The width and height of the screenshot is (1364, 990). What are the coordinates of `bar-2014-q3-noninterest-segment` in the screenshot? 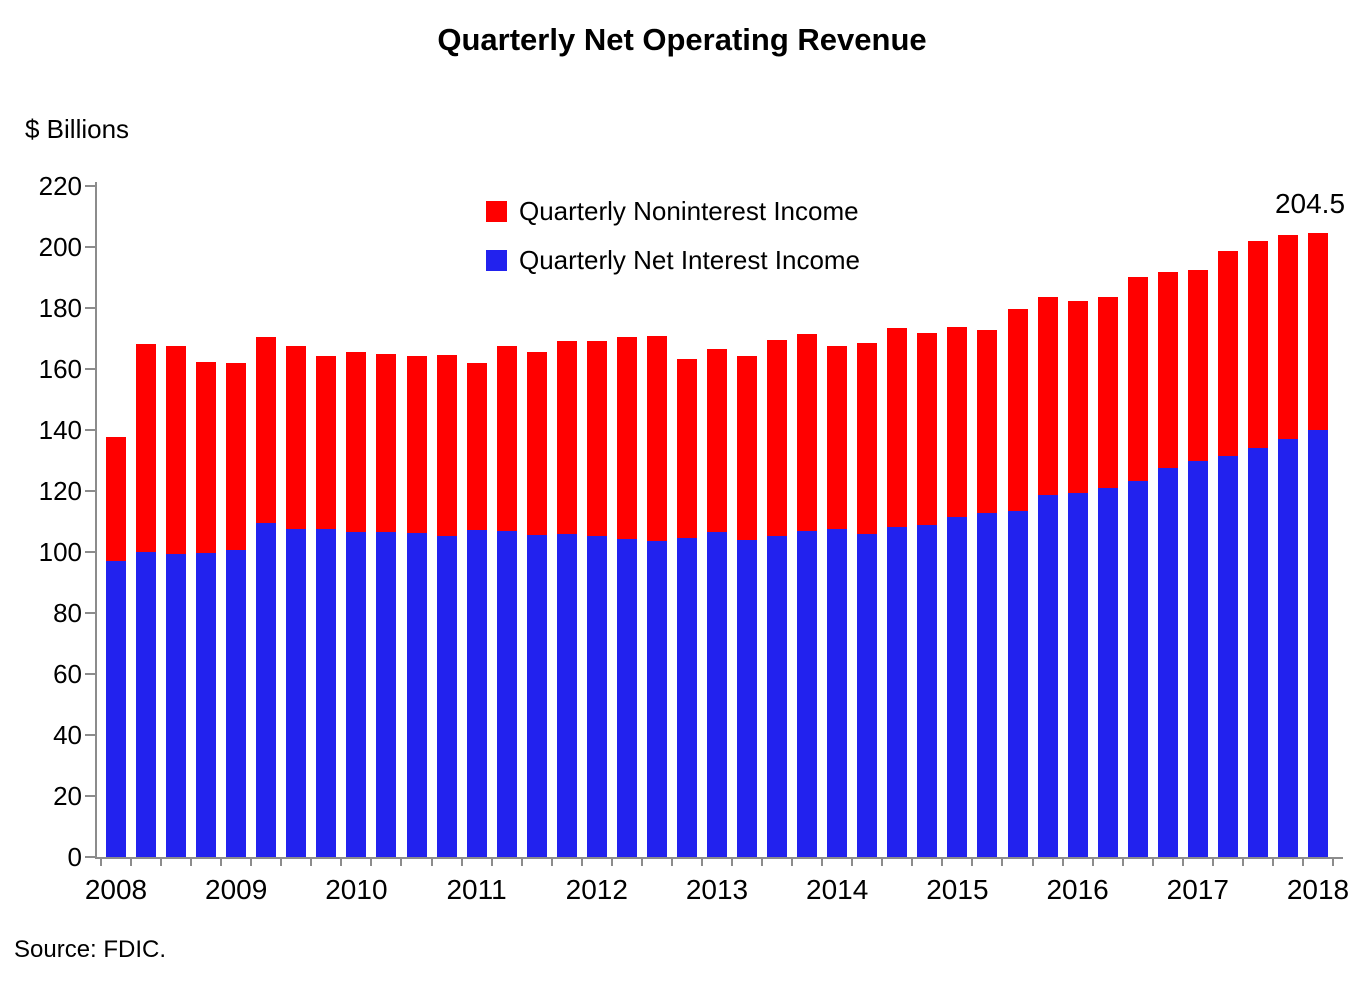 It's located at (897, 427).